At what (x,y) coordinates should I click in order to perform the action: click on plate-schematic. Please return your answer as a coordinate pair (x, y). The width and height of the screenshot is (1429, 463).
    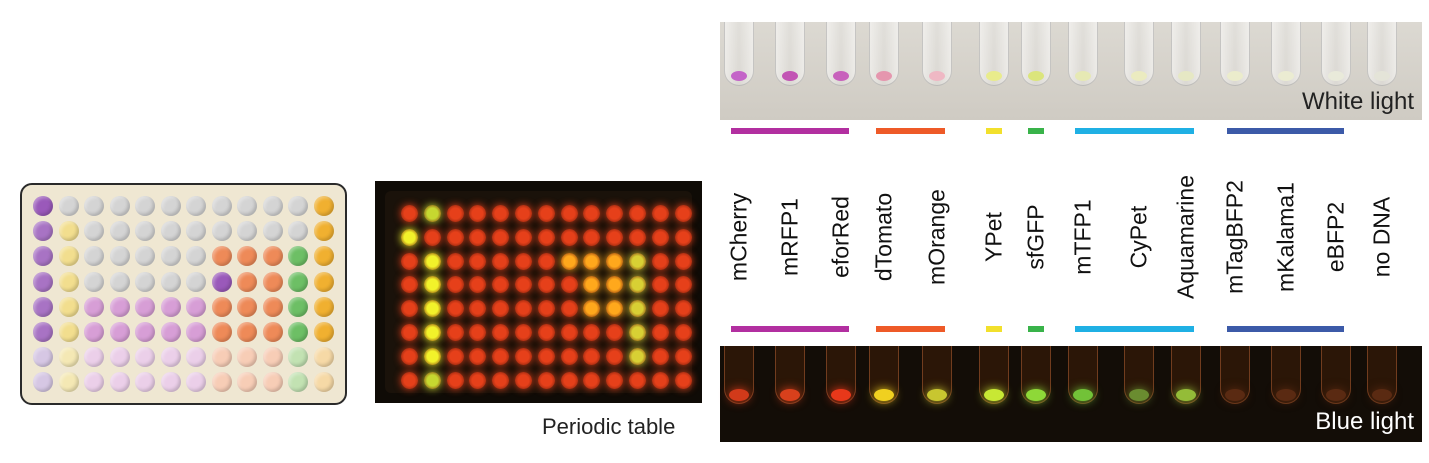
    Looking at the image, I should click on (183, 294).